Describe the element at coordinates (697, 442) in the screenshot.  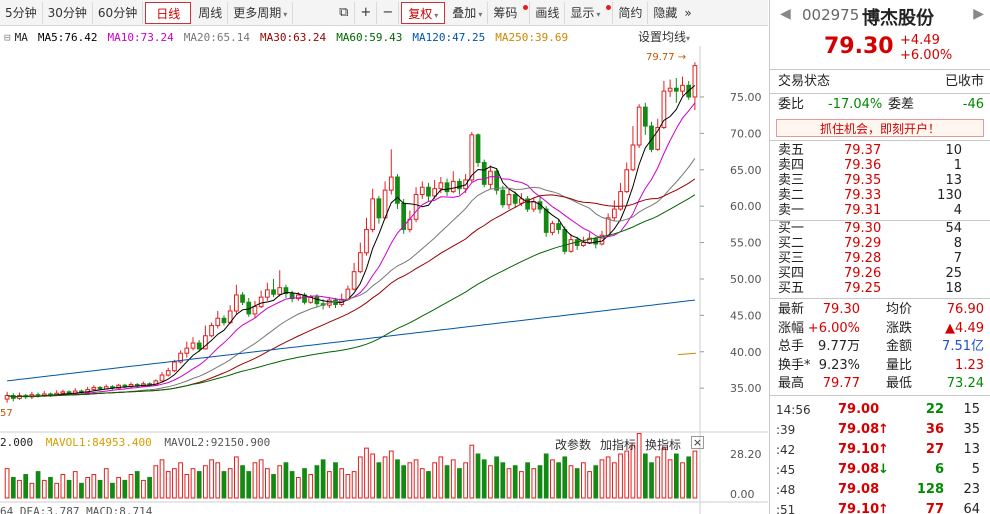
I see `close-icon: ×` at that location.